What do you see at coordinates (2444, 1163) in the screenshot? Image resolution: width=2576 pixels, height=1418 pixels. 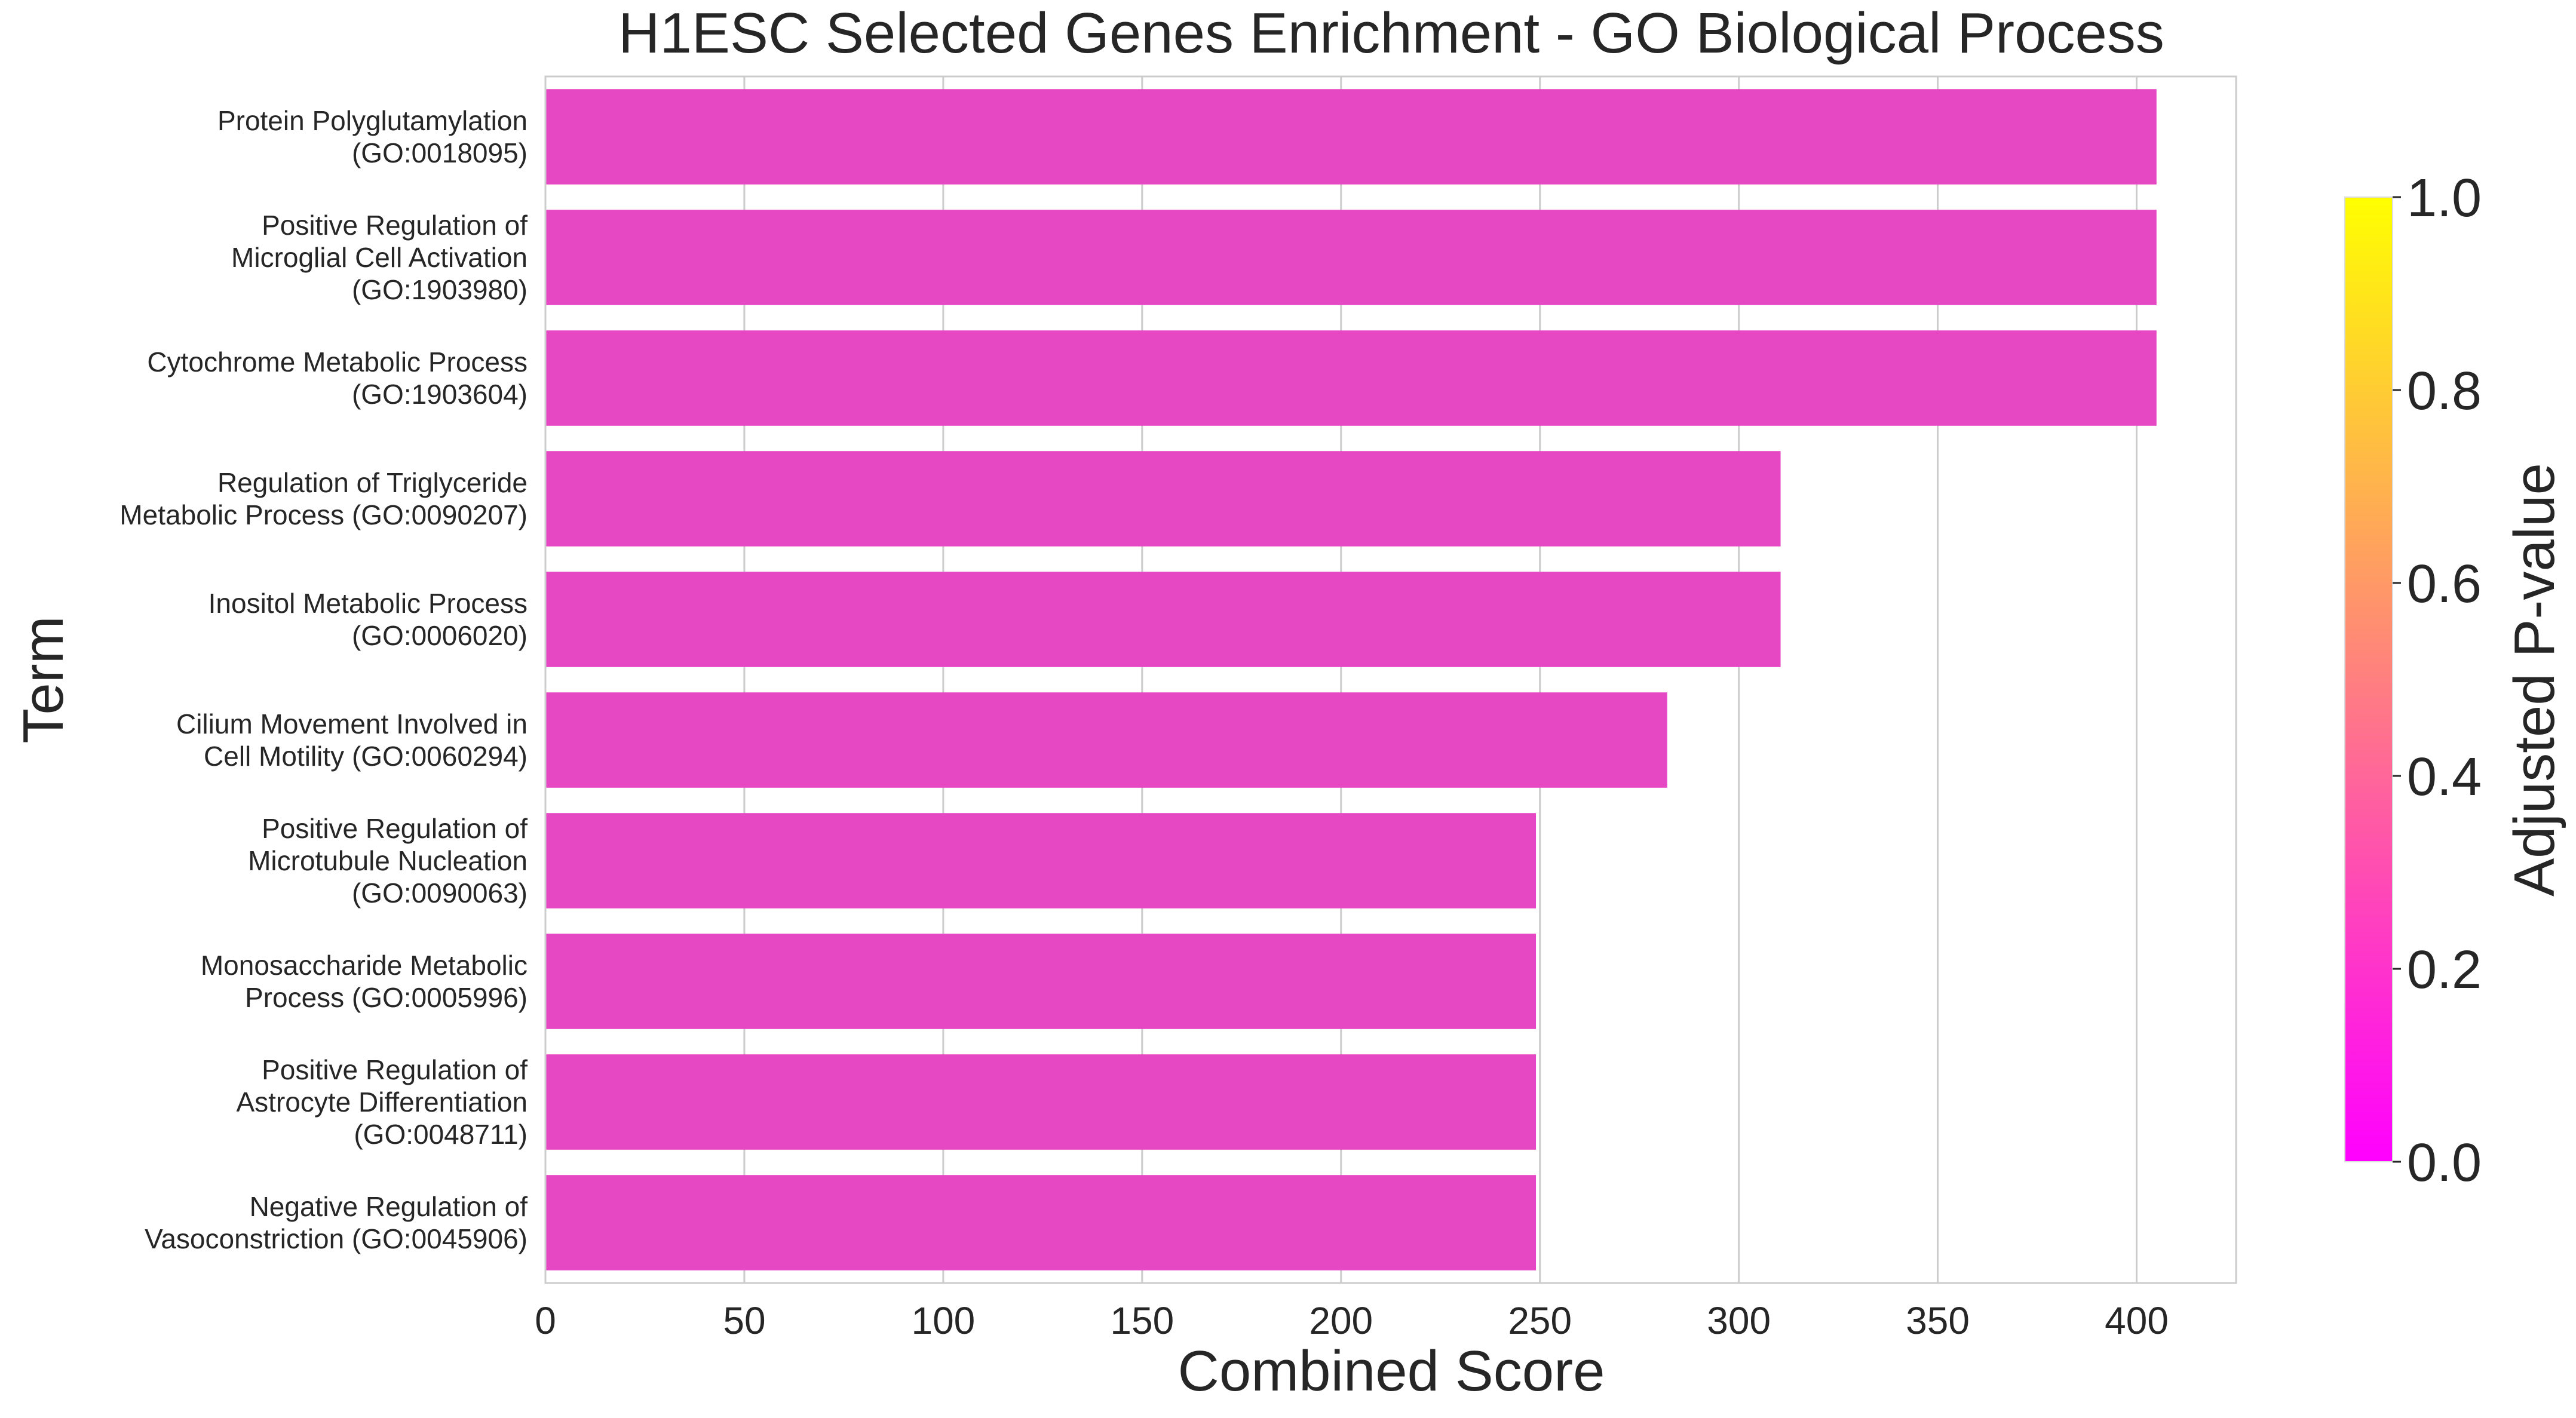 I see `colorbar-tick-label: 0.0` at bounding box center [2444, 1163].